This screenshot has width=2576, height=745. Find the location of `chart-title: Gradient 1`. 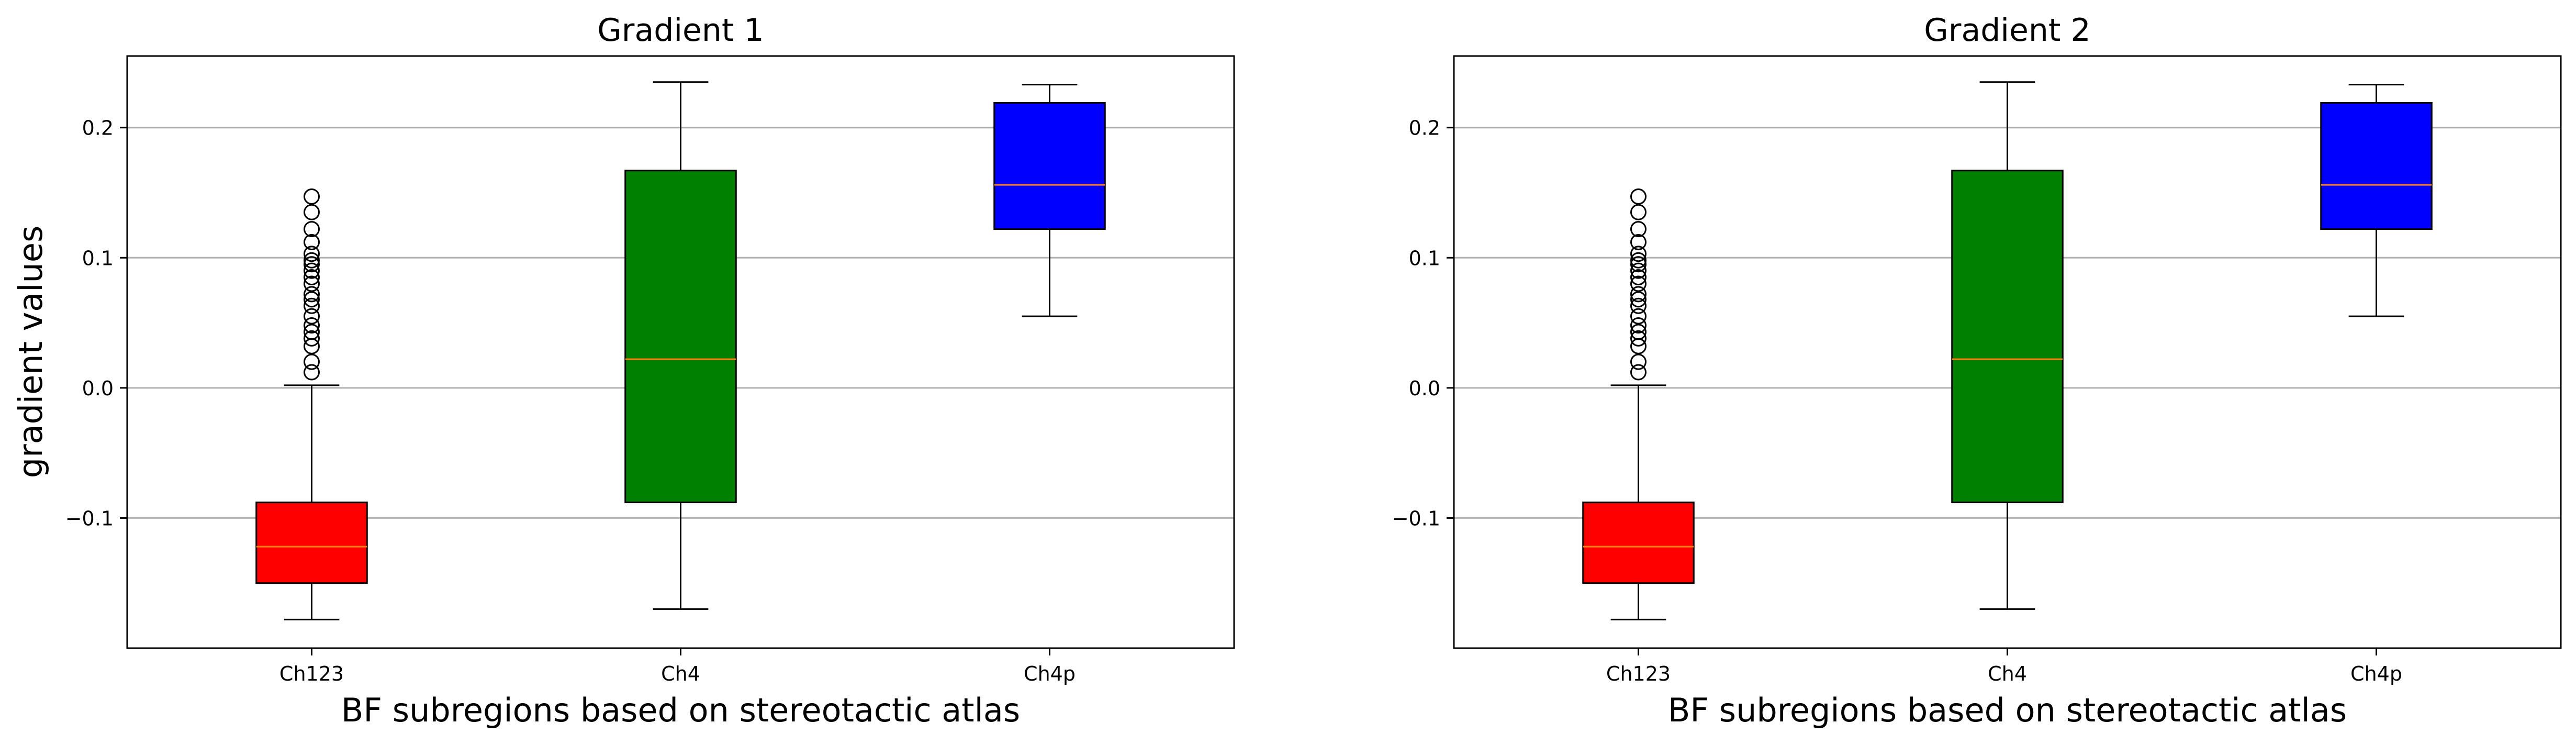

chart-title: Gradient 1 is located at coordinates (680, 31).